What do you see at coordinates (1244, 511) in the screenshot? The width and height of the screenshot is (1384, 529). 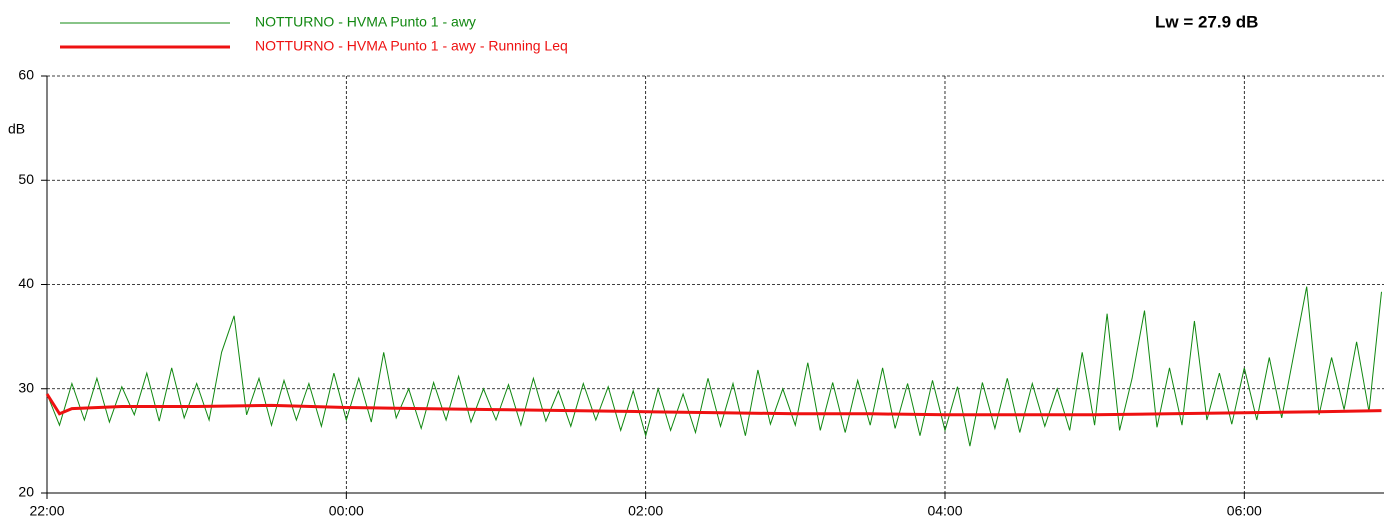 I see `x-tick-label: 06:00` at bounding box center [1244, 511].